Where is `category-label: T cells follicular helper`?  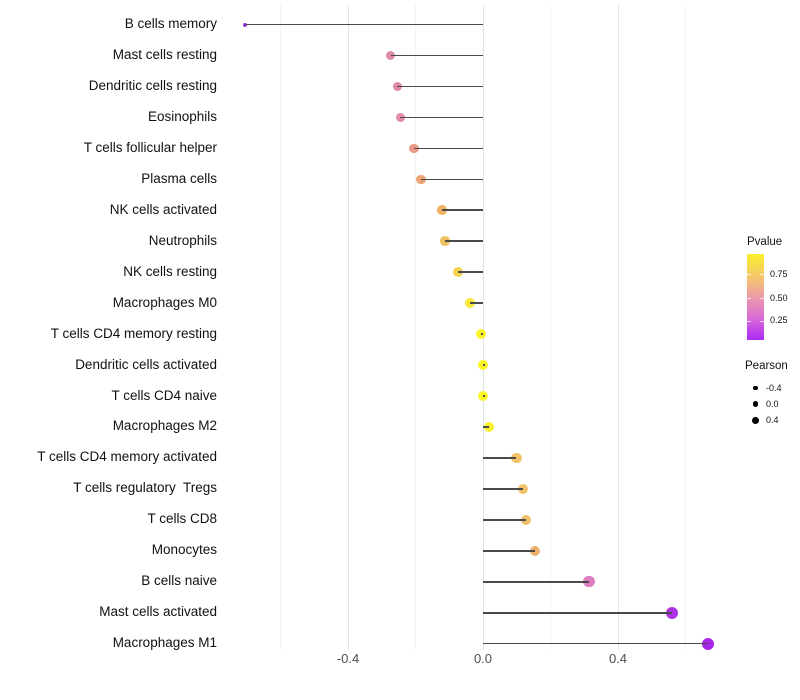 category-label: T cells follicular helper is located at coordinates (150, 147).